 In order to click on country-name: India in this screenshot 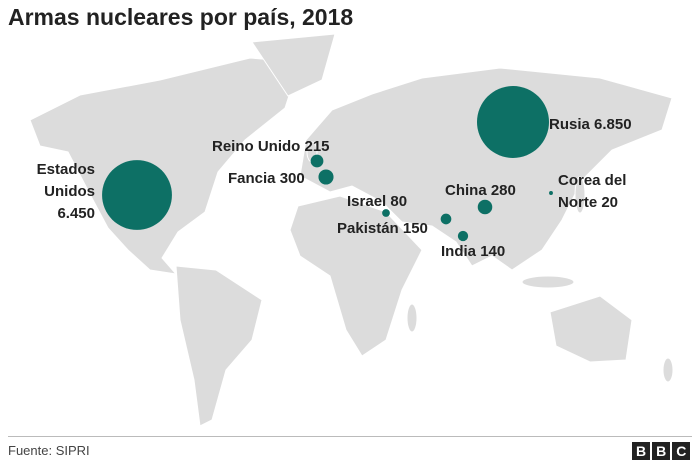, I will do `click(459, 251)`.